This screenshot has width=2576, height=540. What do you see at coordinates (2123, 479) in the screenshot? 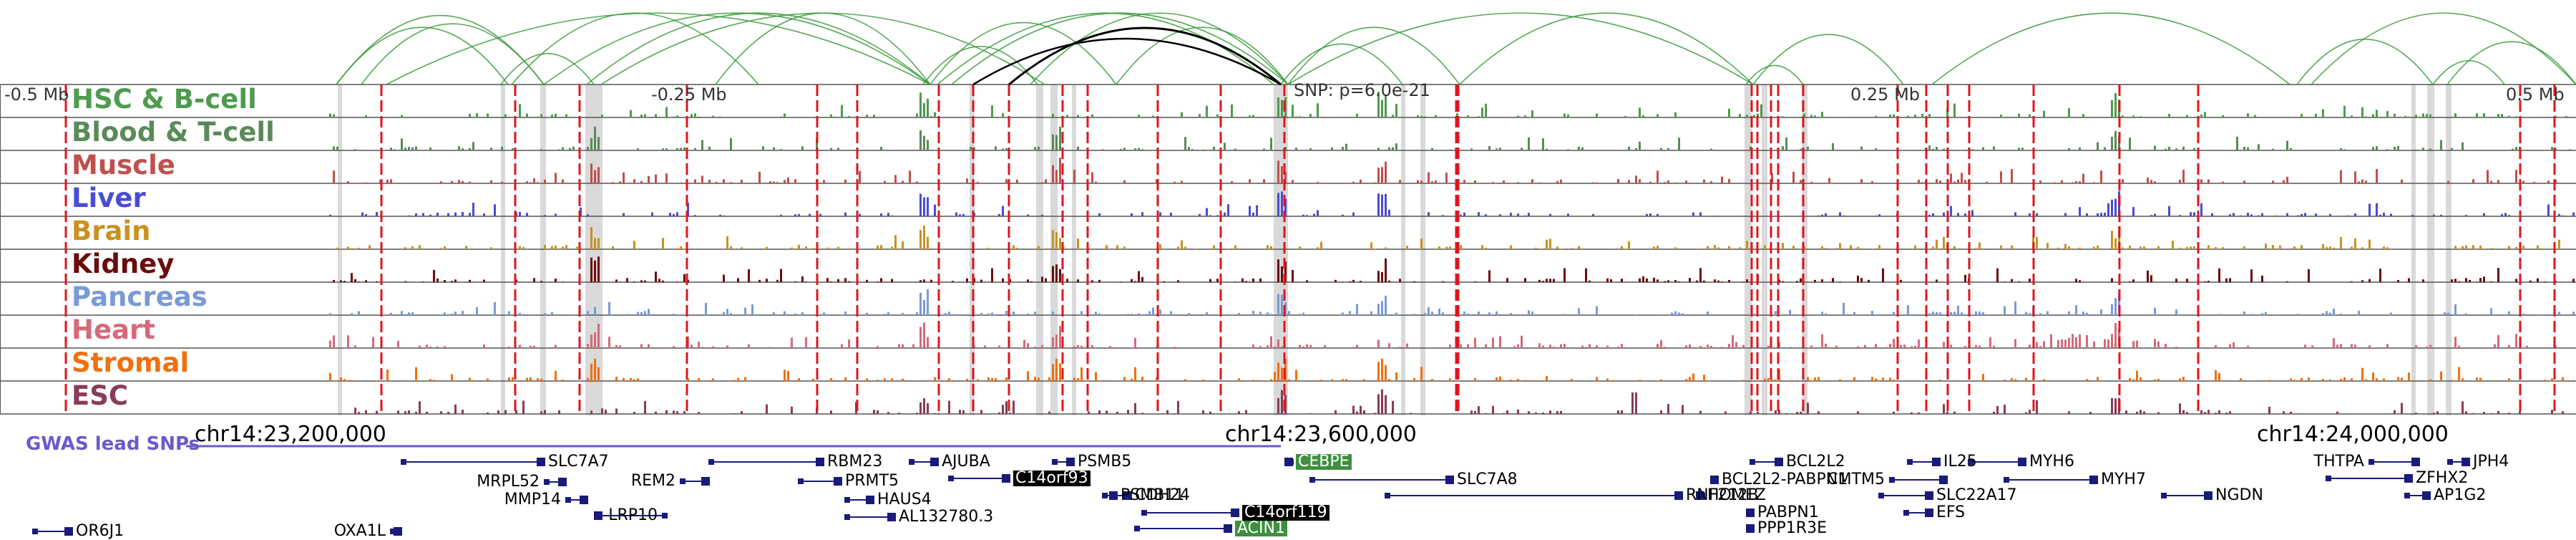
I see `gene-label: MYH7` at bounding box center [2123, 479].